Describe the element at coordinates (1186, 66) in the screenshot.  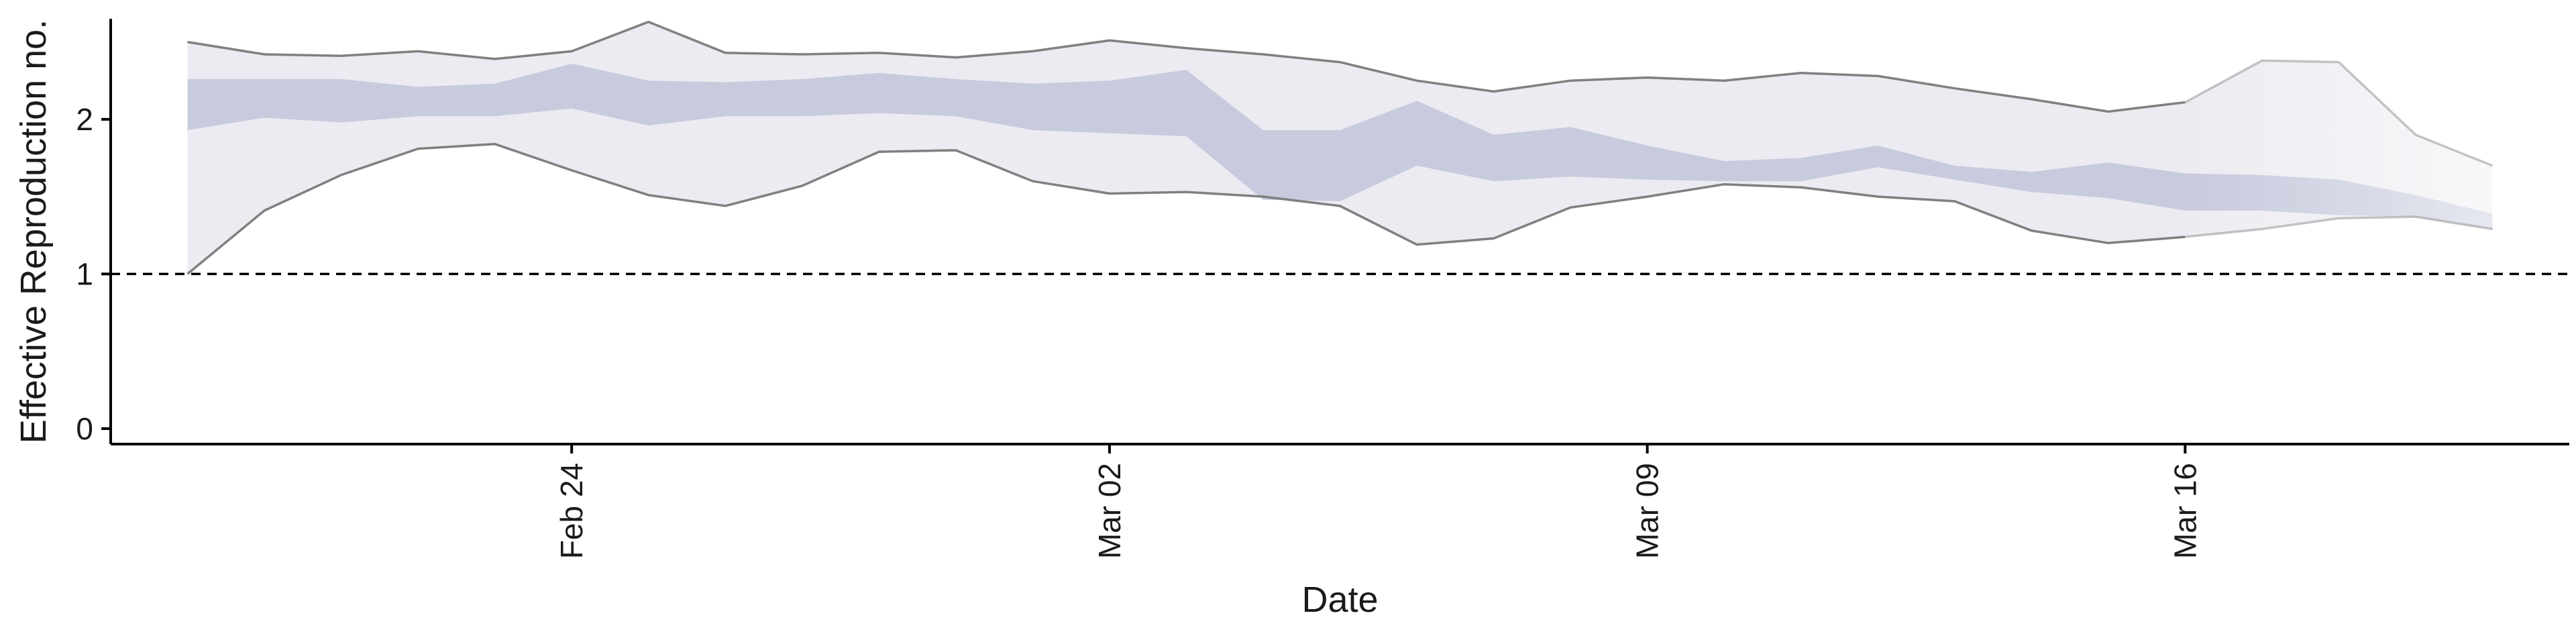
I see `outer-band-upper-line` at that location.